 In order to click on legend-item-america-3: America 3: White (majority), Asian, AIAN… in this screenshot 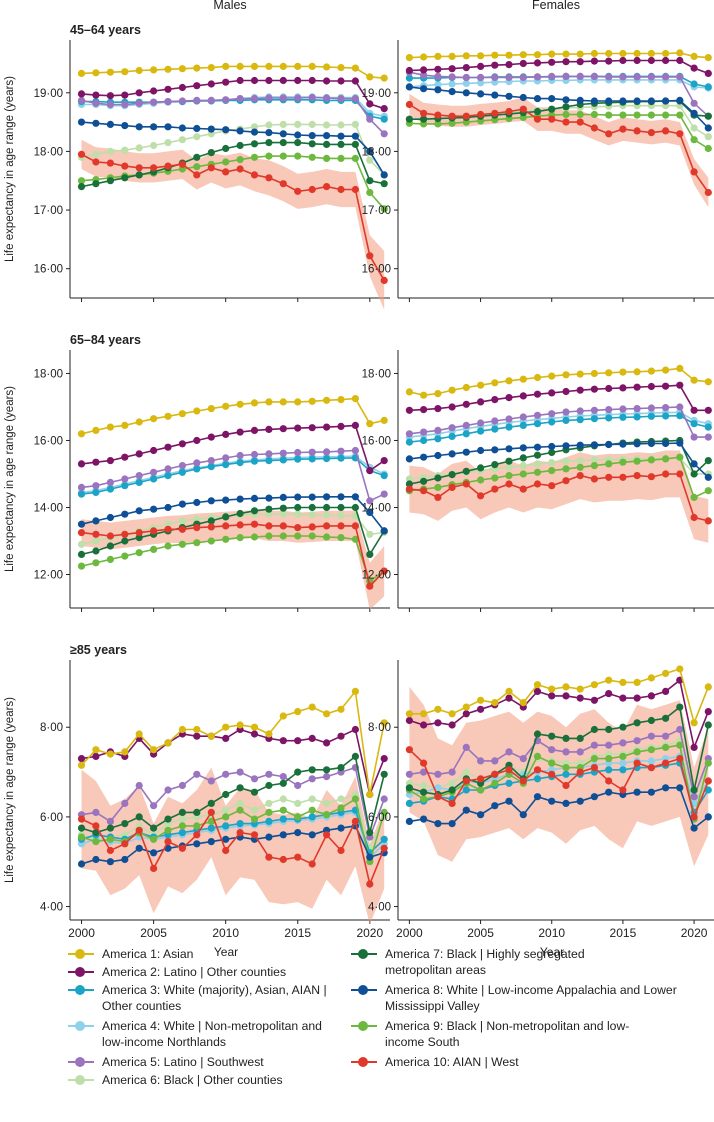, I will do `click(202, 998)`.